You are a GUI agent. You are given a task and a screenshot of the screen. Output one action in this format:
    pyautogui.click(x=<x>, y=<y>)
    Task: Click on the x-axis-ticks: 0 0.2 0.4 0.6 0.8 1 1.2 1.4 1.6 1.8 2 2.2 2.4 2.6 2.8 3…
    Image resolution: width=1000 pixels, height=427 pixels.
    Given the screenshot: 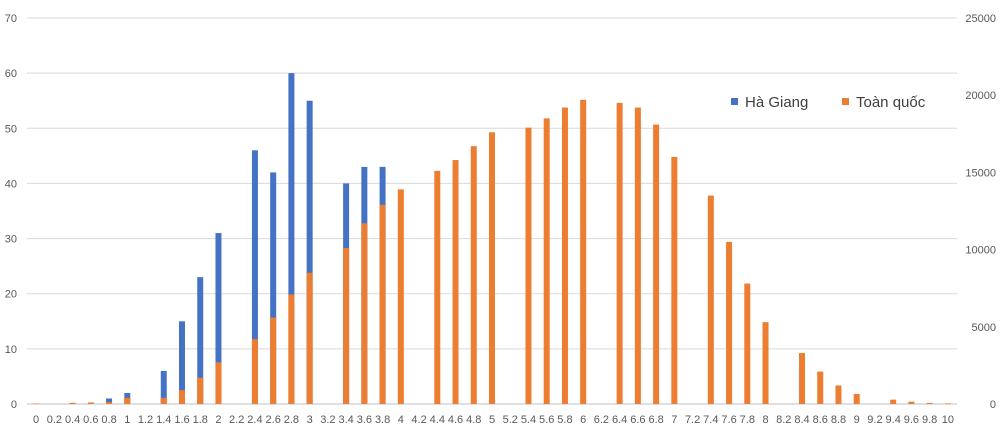 What is the action you would take?
    pyautogui.click(x=493, y=420)
    